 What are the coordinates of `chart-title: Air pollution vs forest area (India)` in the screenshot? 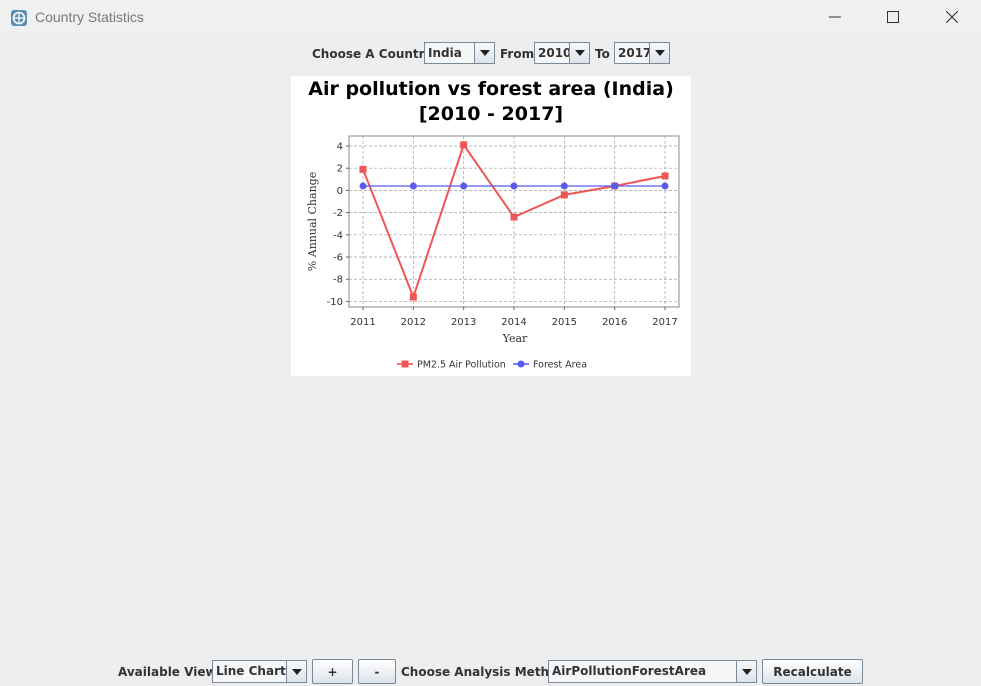 It's located at (491, 89).